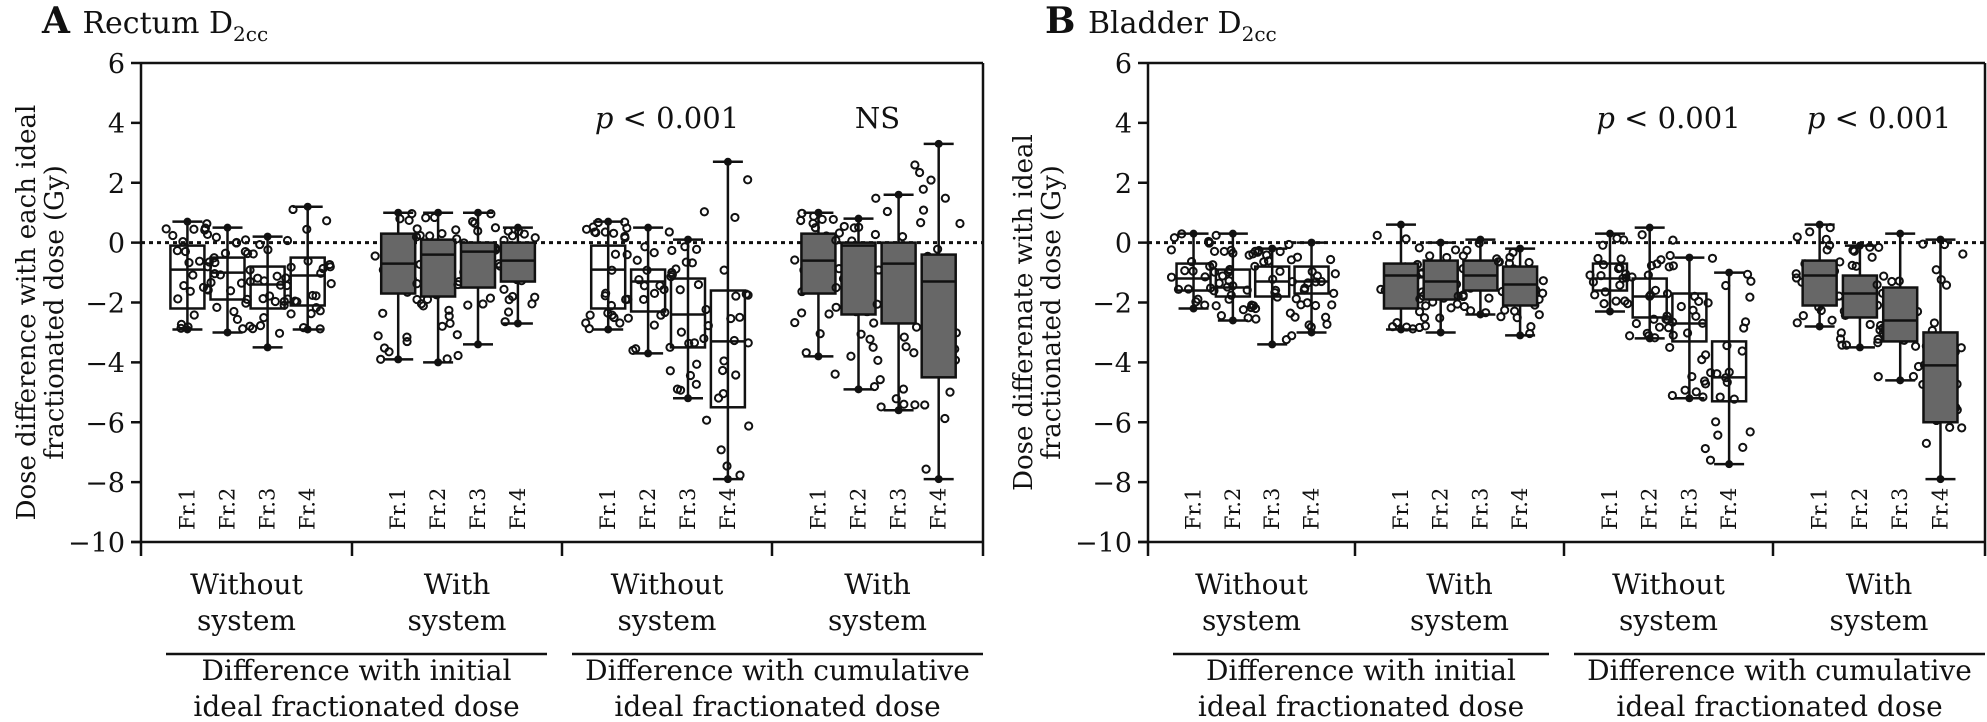 The image size is (1987, 722). What do you see at coordinates (457, 584) in the screenshot?
I see `group-label: With` at bounding box center [457, 584].